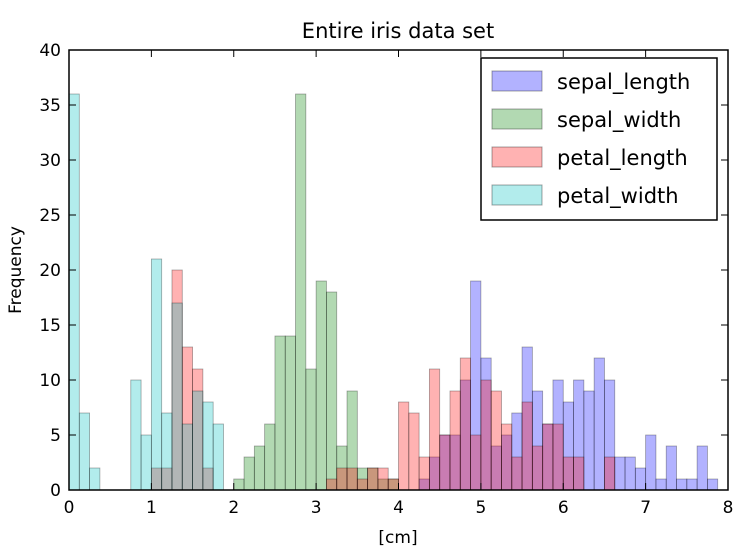 The image size is (756, 554). I want to click on legend-label-petal-length: petal_length, so click(622, 158).